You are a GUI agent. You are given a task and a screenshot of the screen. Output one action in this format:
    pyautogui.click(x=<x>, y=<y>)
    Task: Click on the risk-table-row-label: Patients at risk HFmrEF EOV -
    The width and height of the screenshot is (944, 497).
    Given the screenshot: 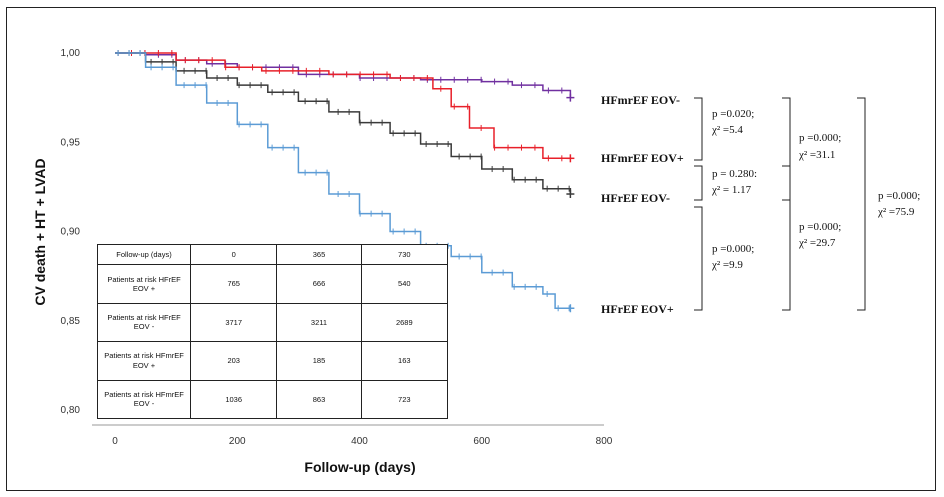 What is the action you would take?
    pyautogui.click(x=144, y=399)
    